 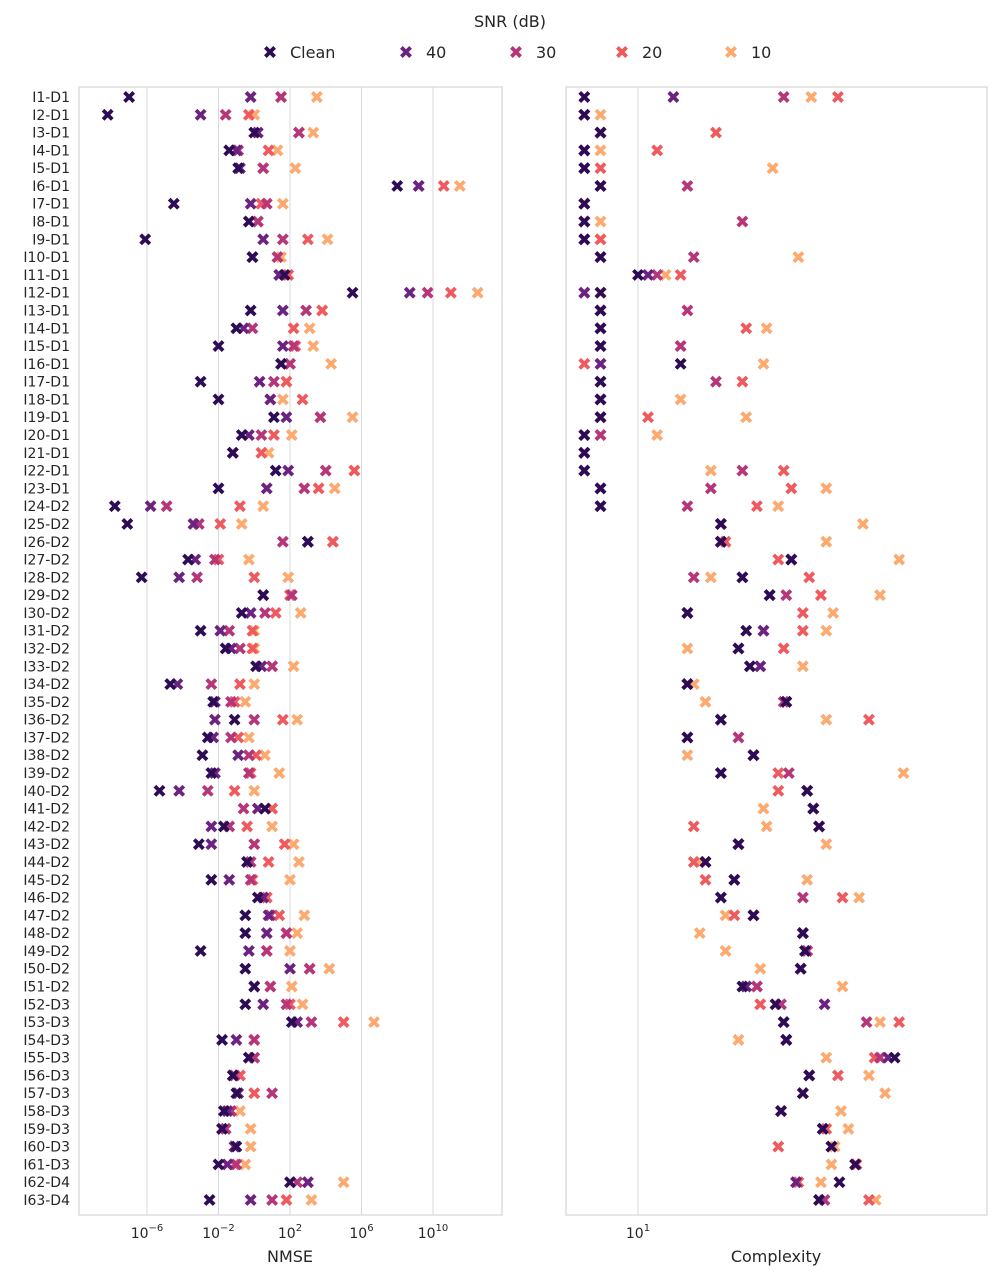 I want to click on row-label: I46-D2, so click(x=46, y=899).